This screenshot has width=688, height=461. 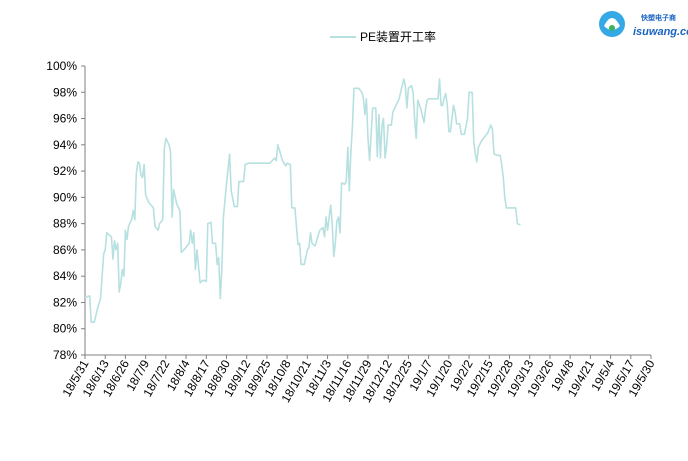 I want to click on logo-dot-icon, so click(x=612, y=28).